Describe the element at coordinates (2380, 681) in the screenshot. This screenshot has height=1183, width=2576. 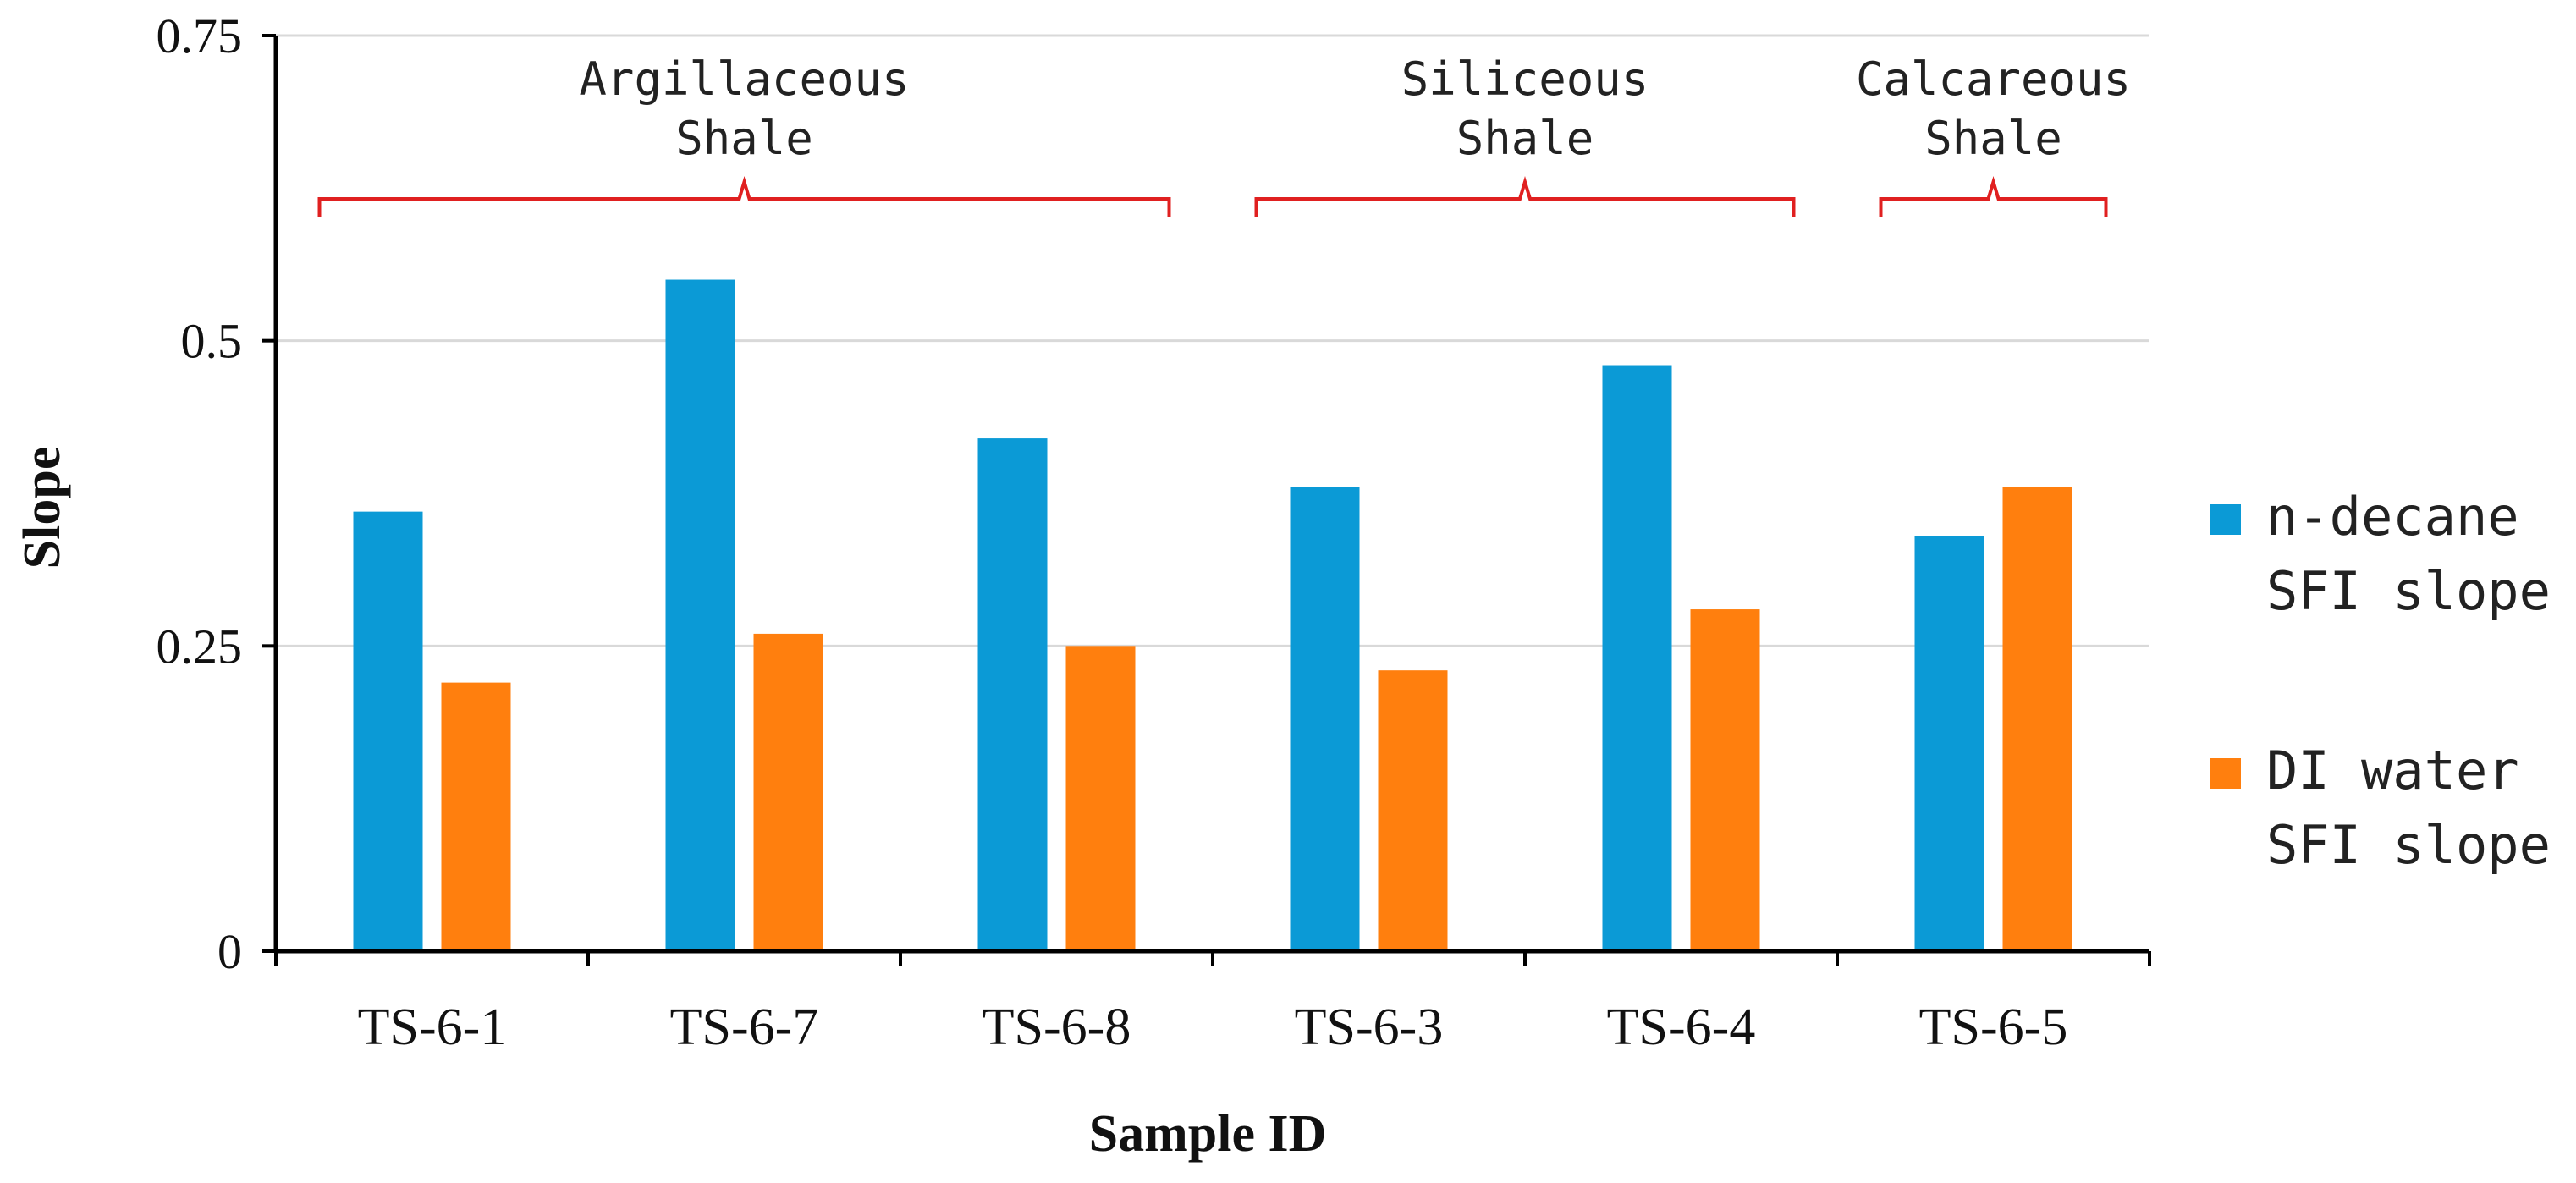
I see `legend: n-decane SFI slope DI water SFI slope` at that location.